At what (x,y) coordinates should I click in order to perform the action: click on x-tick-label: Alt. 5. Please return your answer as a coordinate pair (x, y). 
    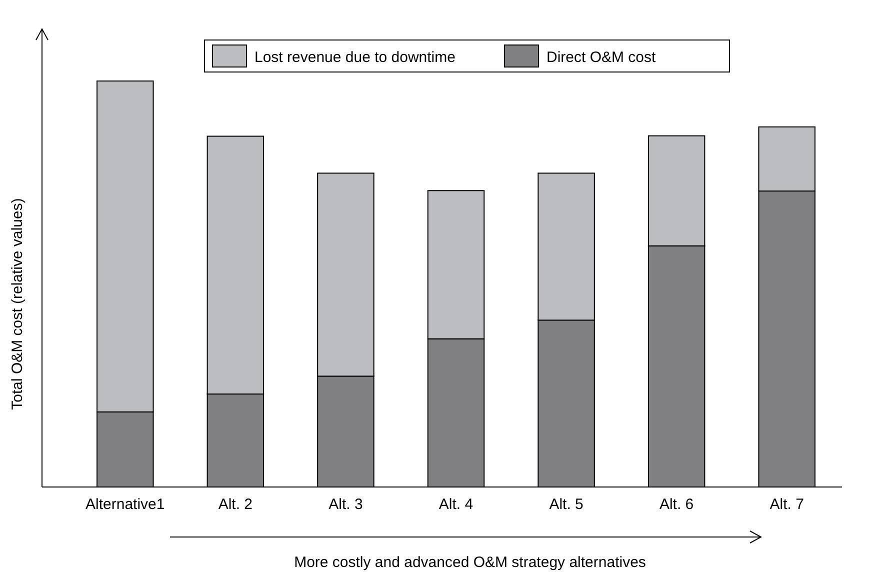
    Looking at the image, I should click on (566, 504).